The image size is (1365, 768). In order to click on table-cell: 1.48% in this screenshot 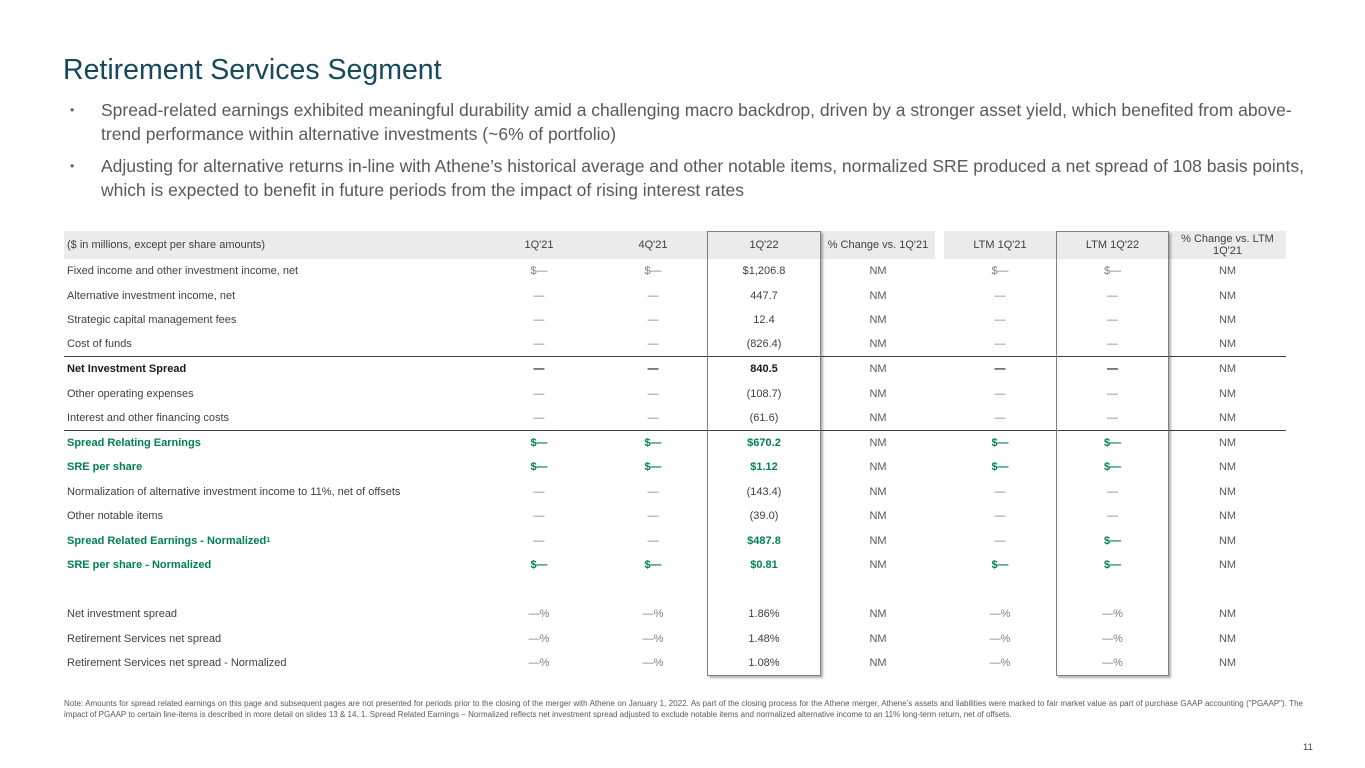, I will do `click(764, 638)`.